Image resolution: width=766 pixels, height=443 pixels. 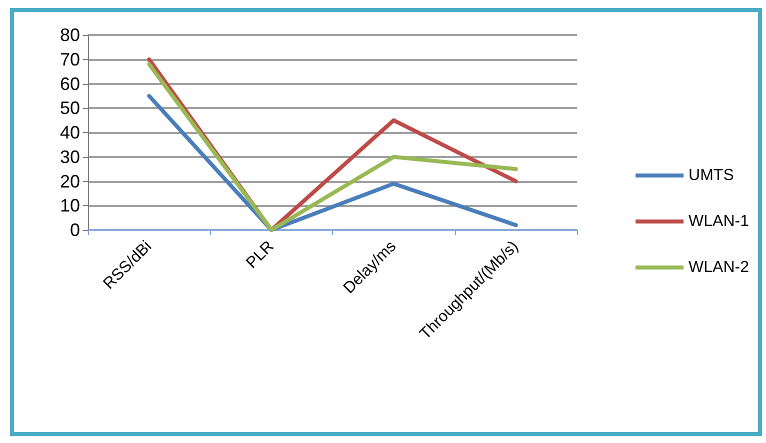 I want to click on y-tick-label: 40, so click(x=70, y=132).